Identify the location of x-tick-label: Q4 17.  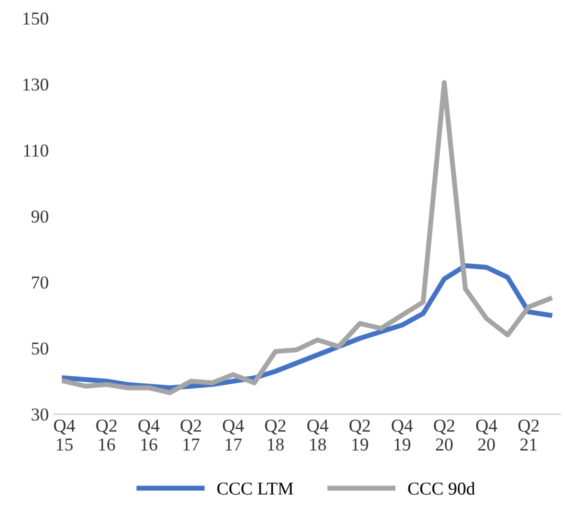
(233, 435).